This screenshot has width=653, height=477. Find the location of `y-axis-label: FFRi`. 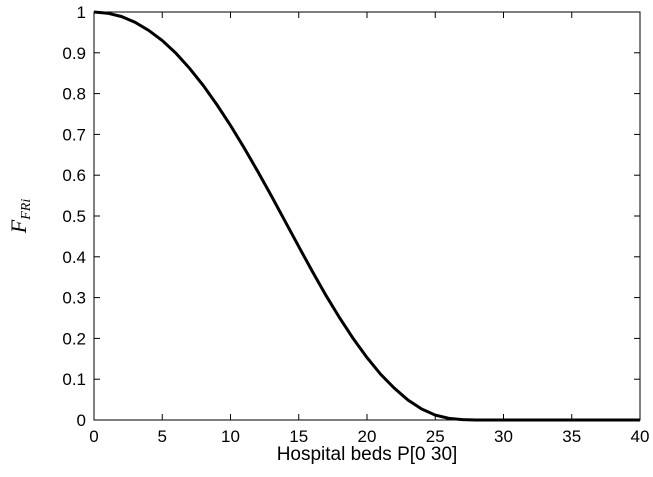

y-axis-label: FFRi is located at coordinates (20, 217).